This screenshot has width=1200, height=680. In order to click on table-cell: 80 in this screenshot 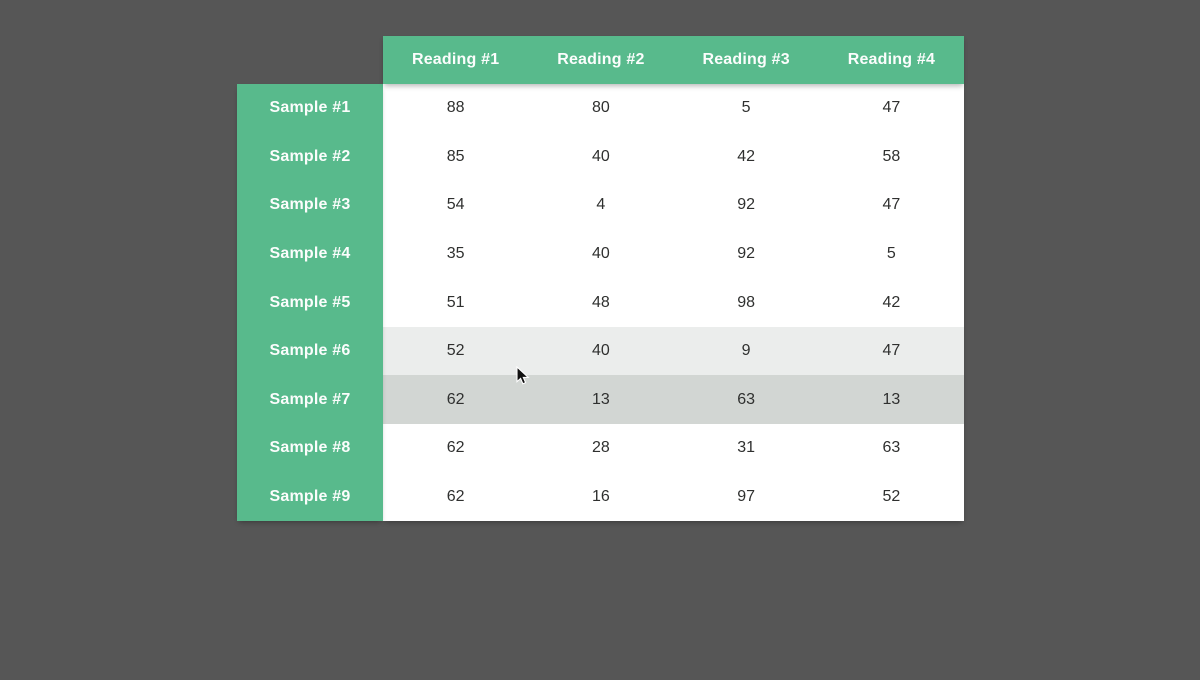, I will do `click(600, 108)`.